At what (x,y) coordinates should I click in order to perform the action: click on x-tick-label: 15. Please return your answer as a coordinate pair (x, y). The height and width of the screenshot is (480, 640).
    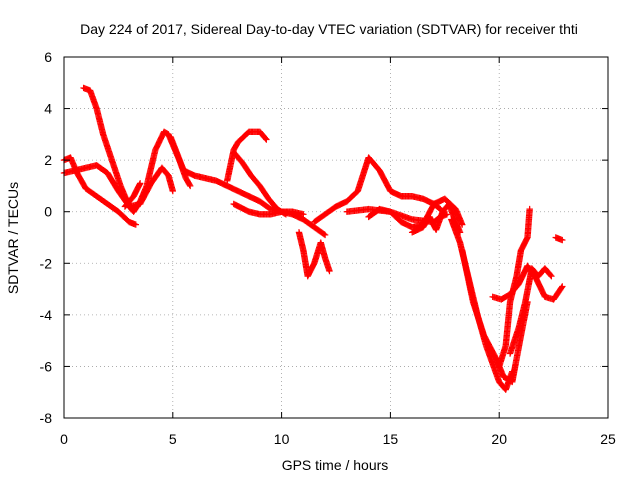
    Looking at the image, I should click on (391, 439).